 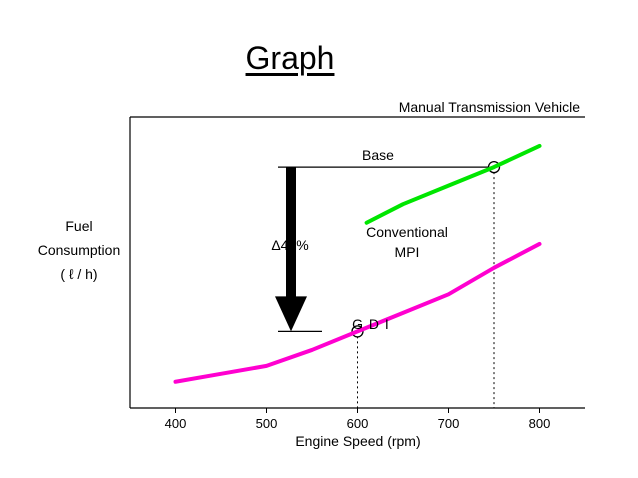 What do you see at coordinates (378, 155) in the screenshot?
I see `base-label: Base` at bounding box center [378, 155].